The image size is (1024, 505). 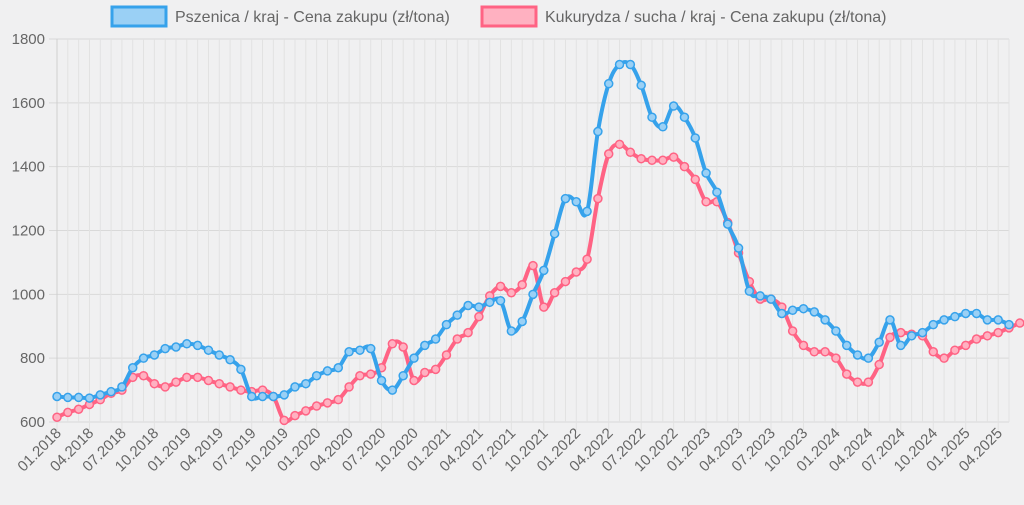 I want to click on legend-item-wheat: Pszenica / kraj - Cena zakupu (zł/tona), so click(x=280, y=16).